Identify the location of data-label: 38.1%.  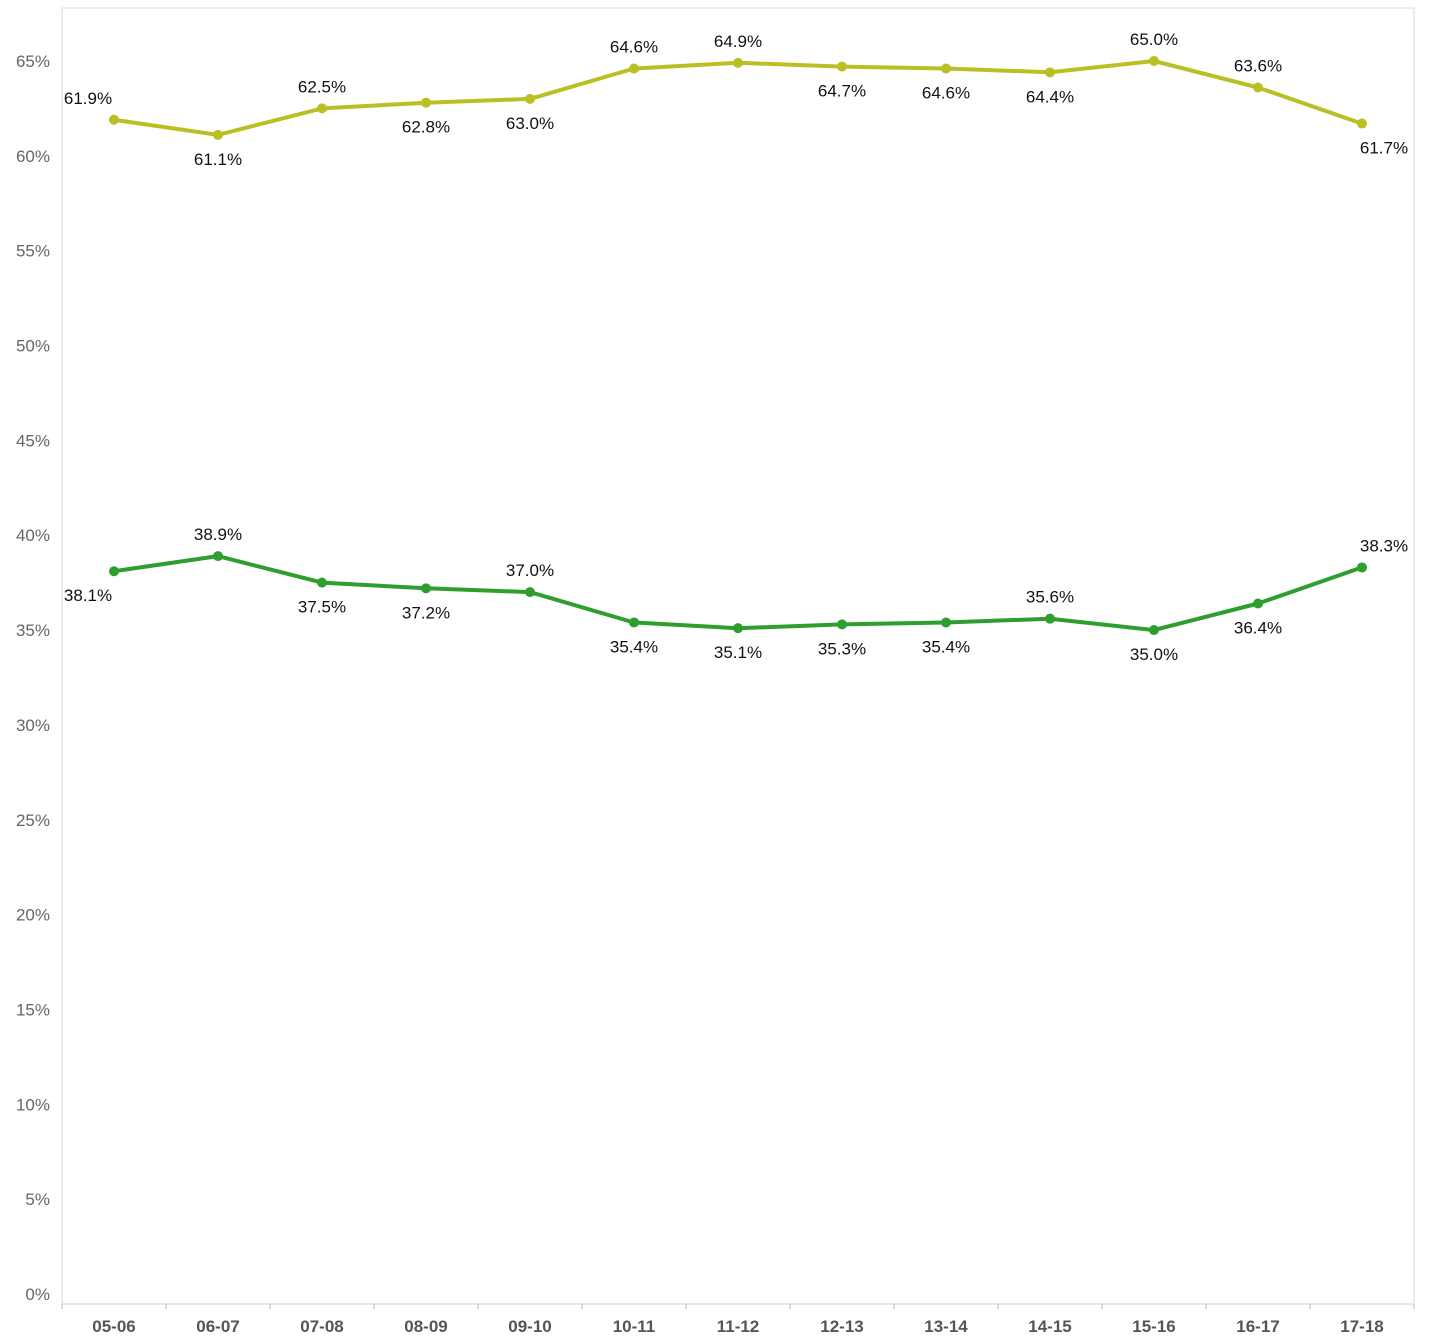
(88, 595).